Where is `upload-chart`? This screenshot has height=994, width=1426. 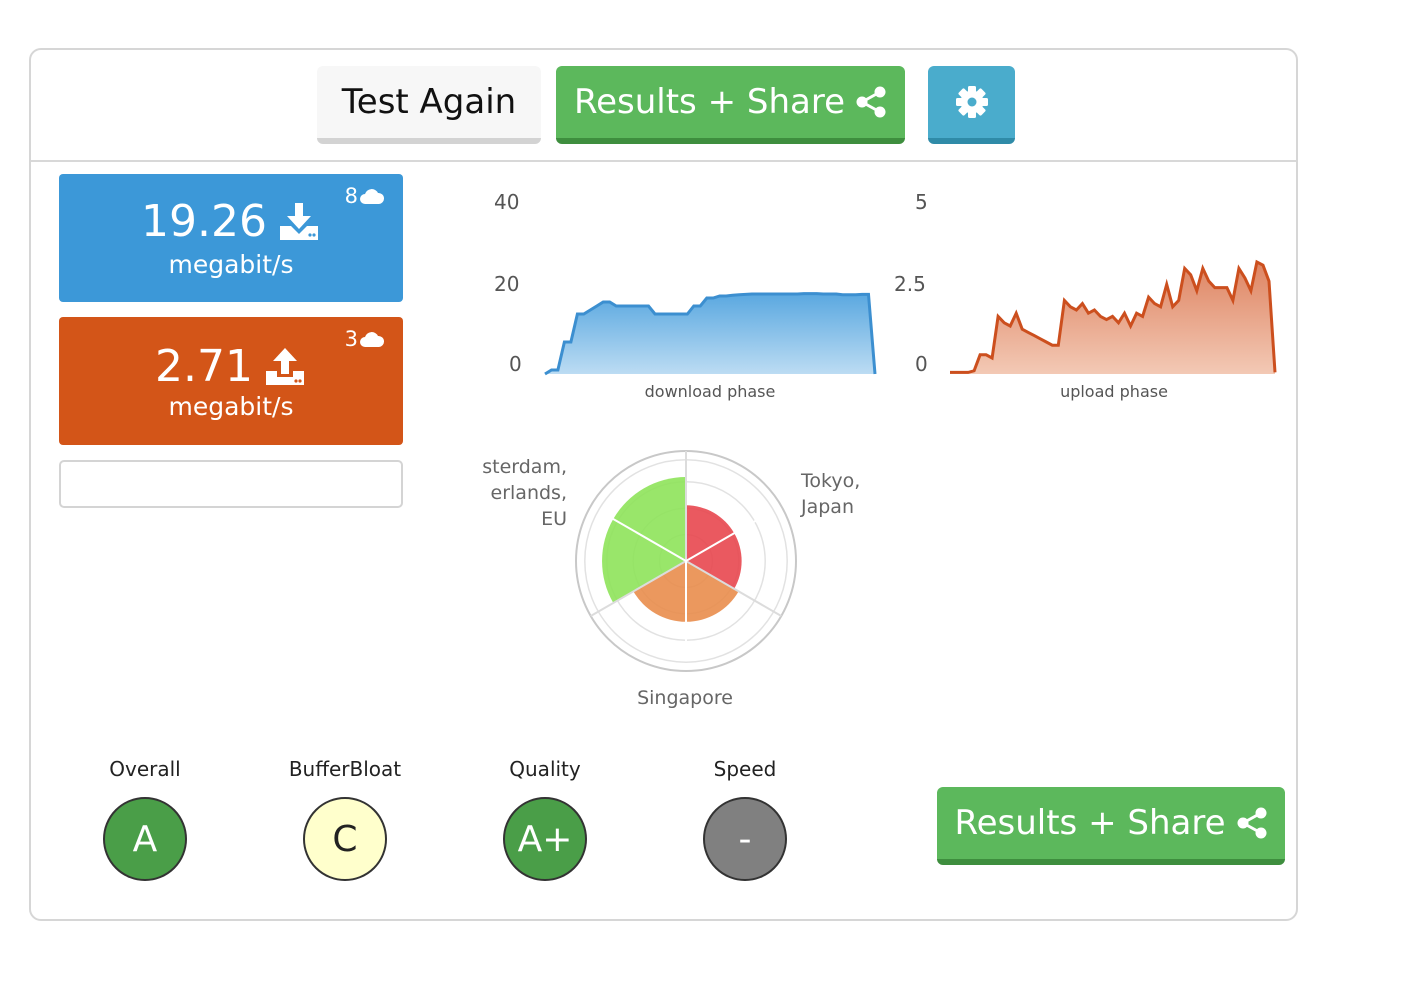
upload-chart is located at coordinates (1113, 316).